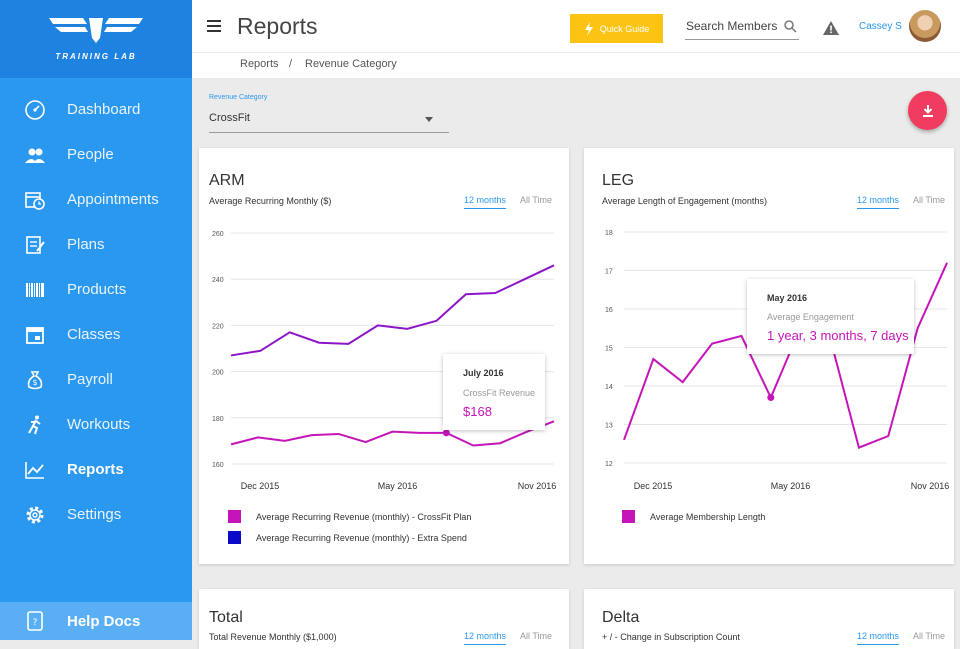 The height and width of the screenshot is (649, 960). I want to click on dashboard-icon, so click(35, 110).